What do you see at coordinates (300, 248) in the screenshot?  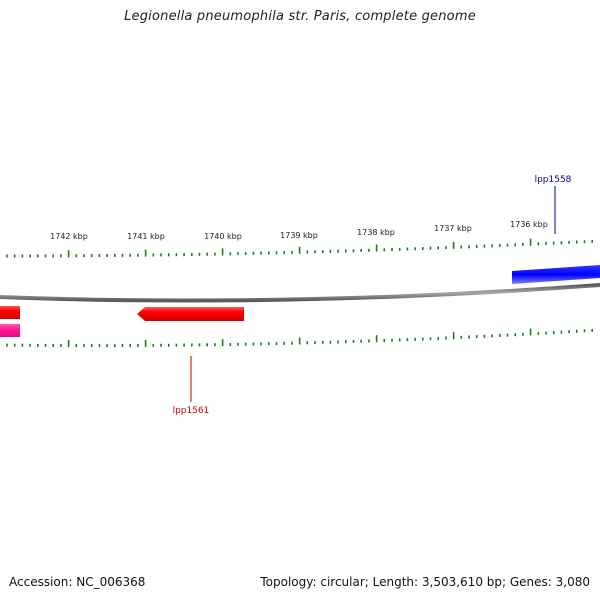 I see `outer-tick-track` at bounding box center [300, 248].